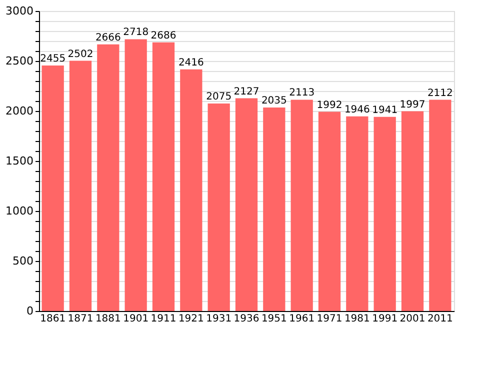  Describe the element at coordinates (413, 319) in the screenshot. I see `x-tick-label: 2001` at that location.